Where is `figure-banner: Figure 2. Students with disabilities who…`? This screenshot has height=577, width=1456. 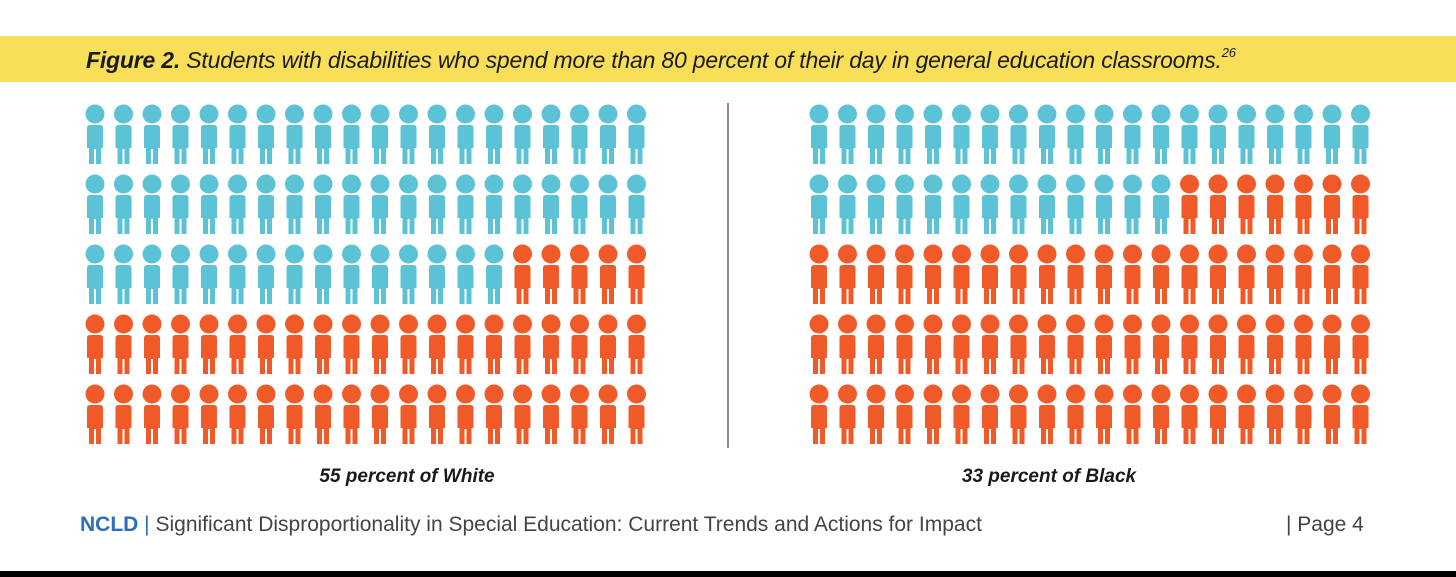
figure-banner: Figure 2. Students with disabilities who… is located at coordinates (728, 59).